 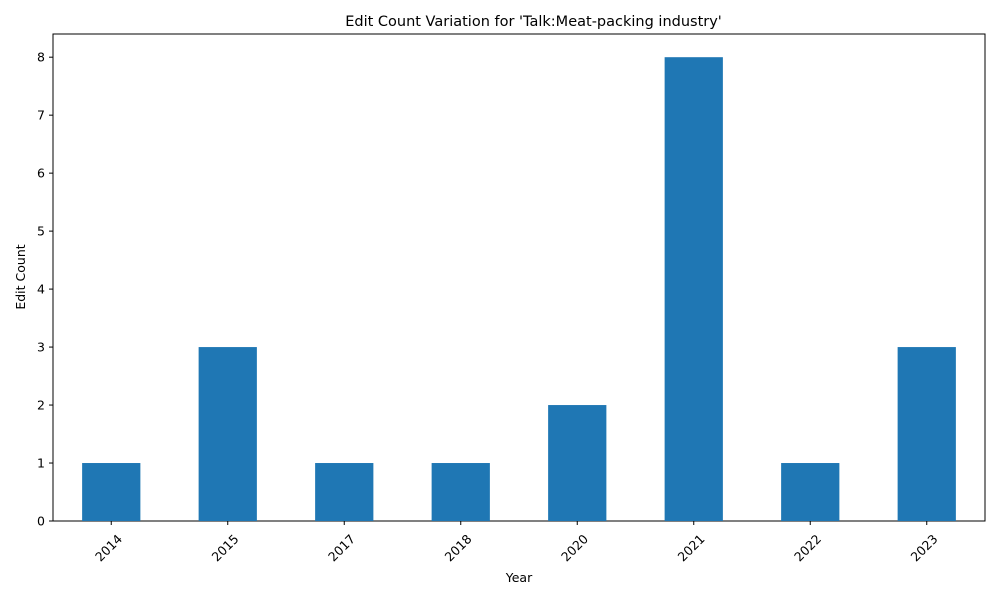 I want to click on y-axis: 0 1 2 3 4 5 6 7 8, so click(x=45, y=289).